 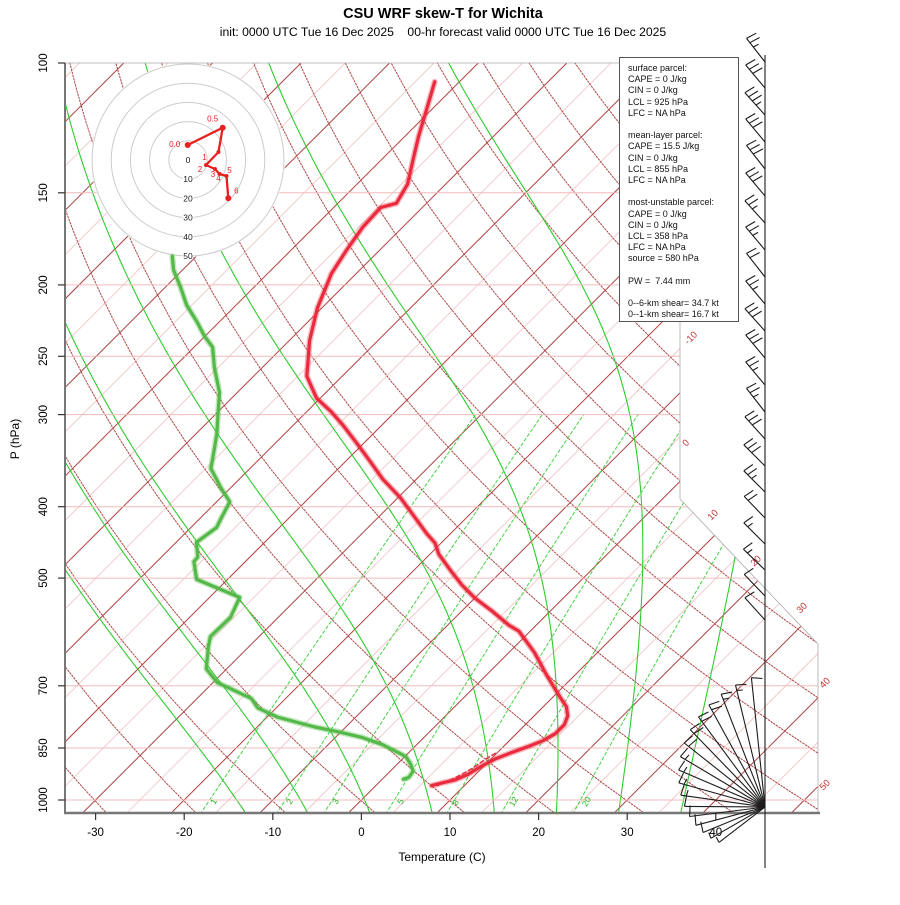 I want to click on hodograph-point-label: 2, so click(x=200, y=169).